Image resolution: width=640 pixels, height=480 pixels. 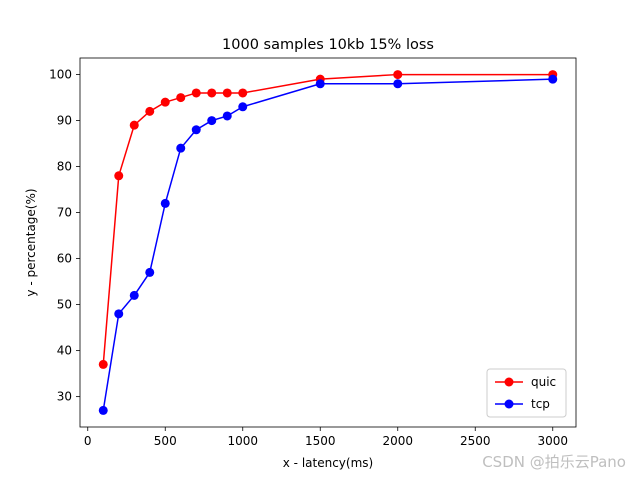 What do you see at coordinates (543, 382) in the screenshot?
I see `legend-label: quic` at bounding box center [543, 382].